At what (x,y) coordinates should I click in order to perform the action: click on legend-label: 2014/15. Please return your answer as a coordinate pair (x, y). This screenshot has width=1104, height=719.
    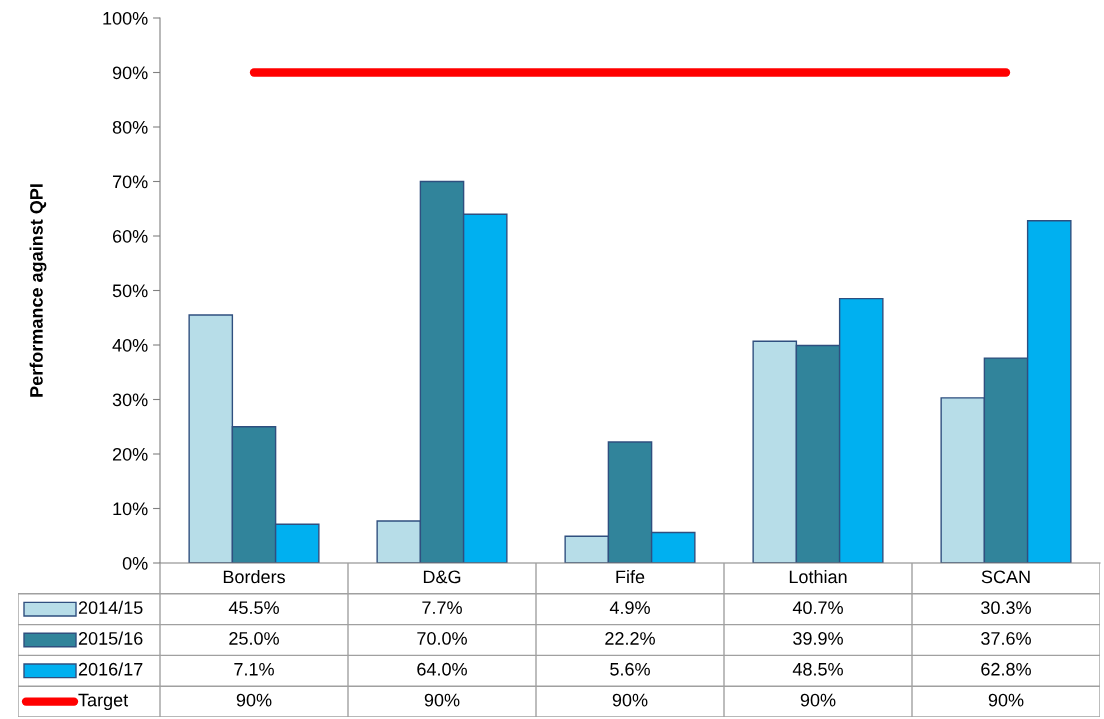
    Looking at the image, I should click on (110, 607).